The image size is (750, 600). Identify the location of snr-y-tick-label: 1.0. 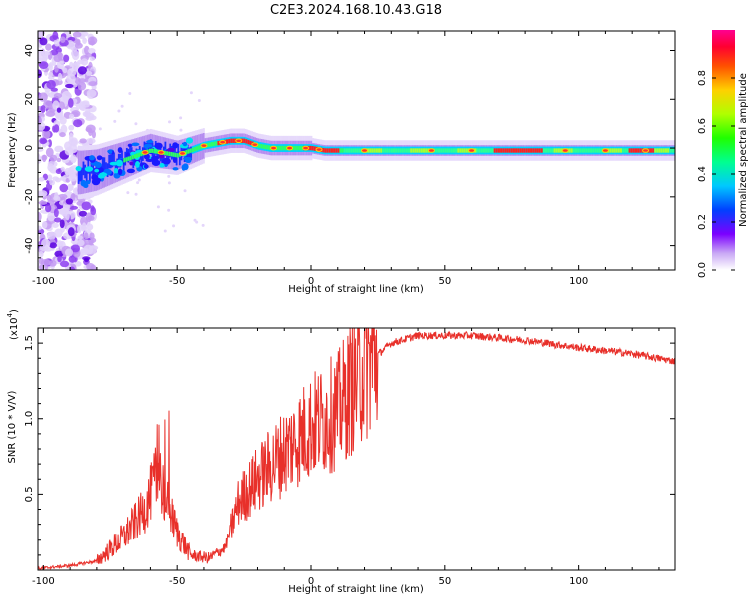
(29, 419).